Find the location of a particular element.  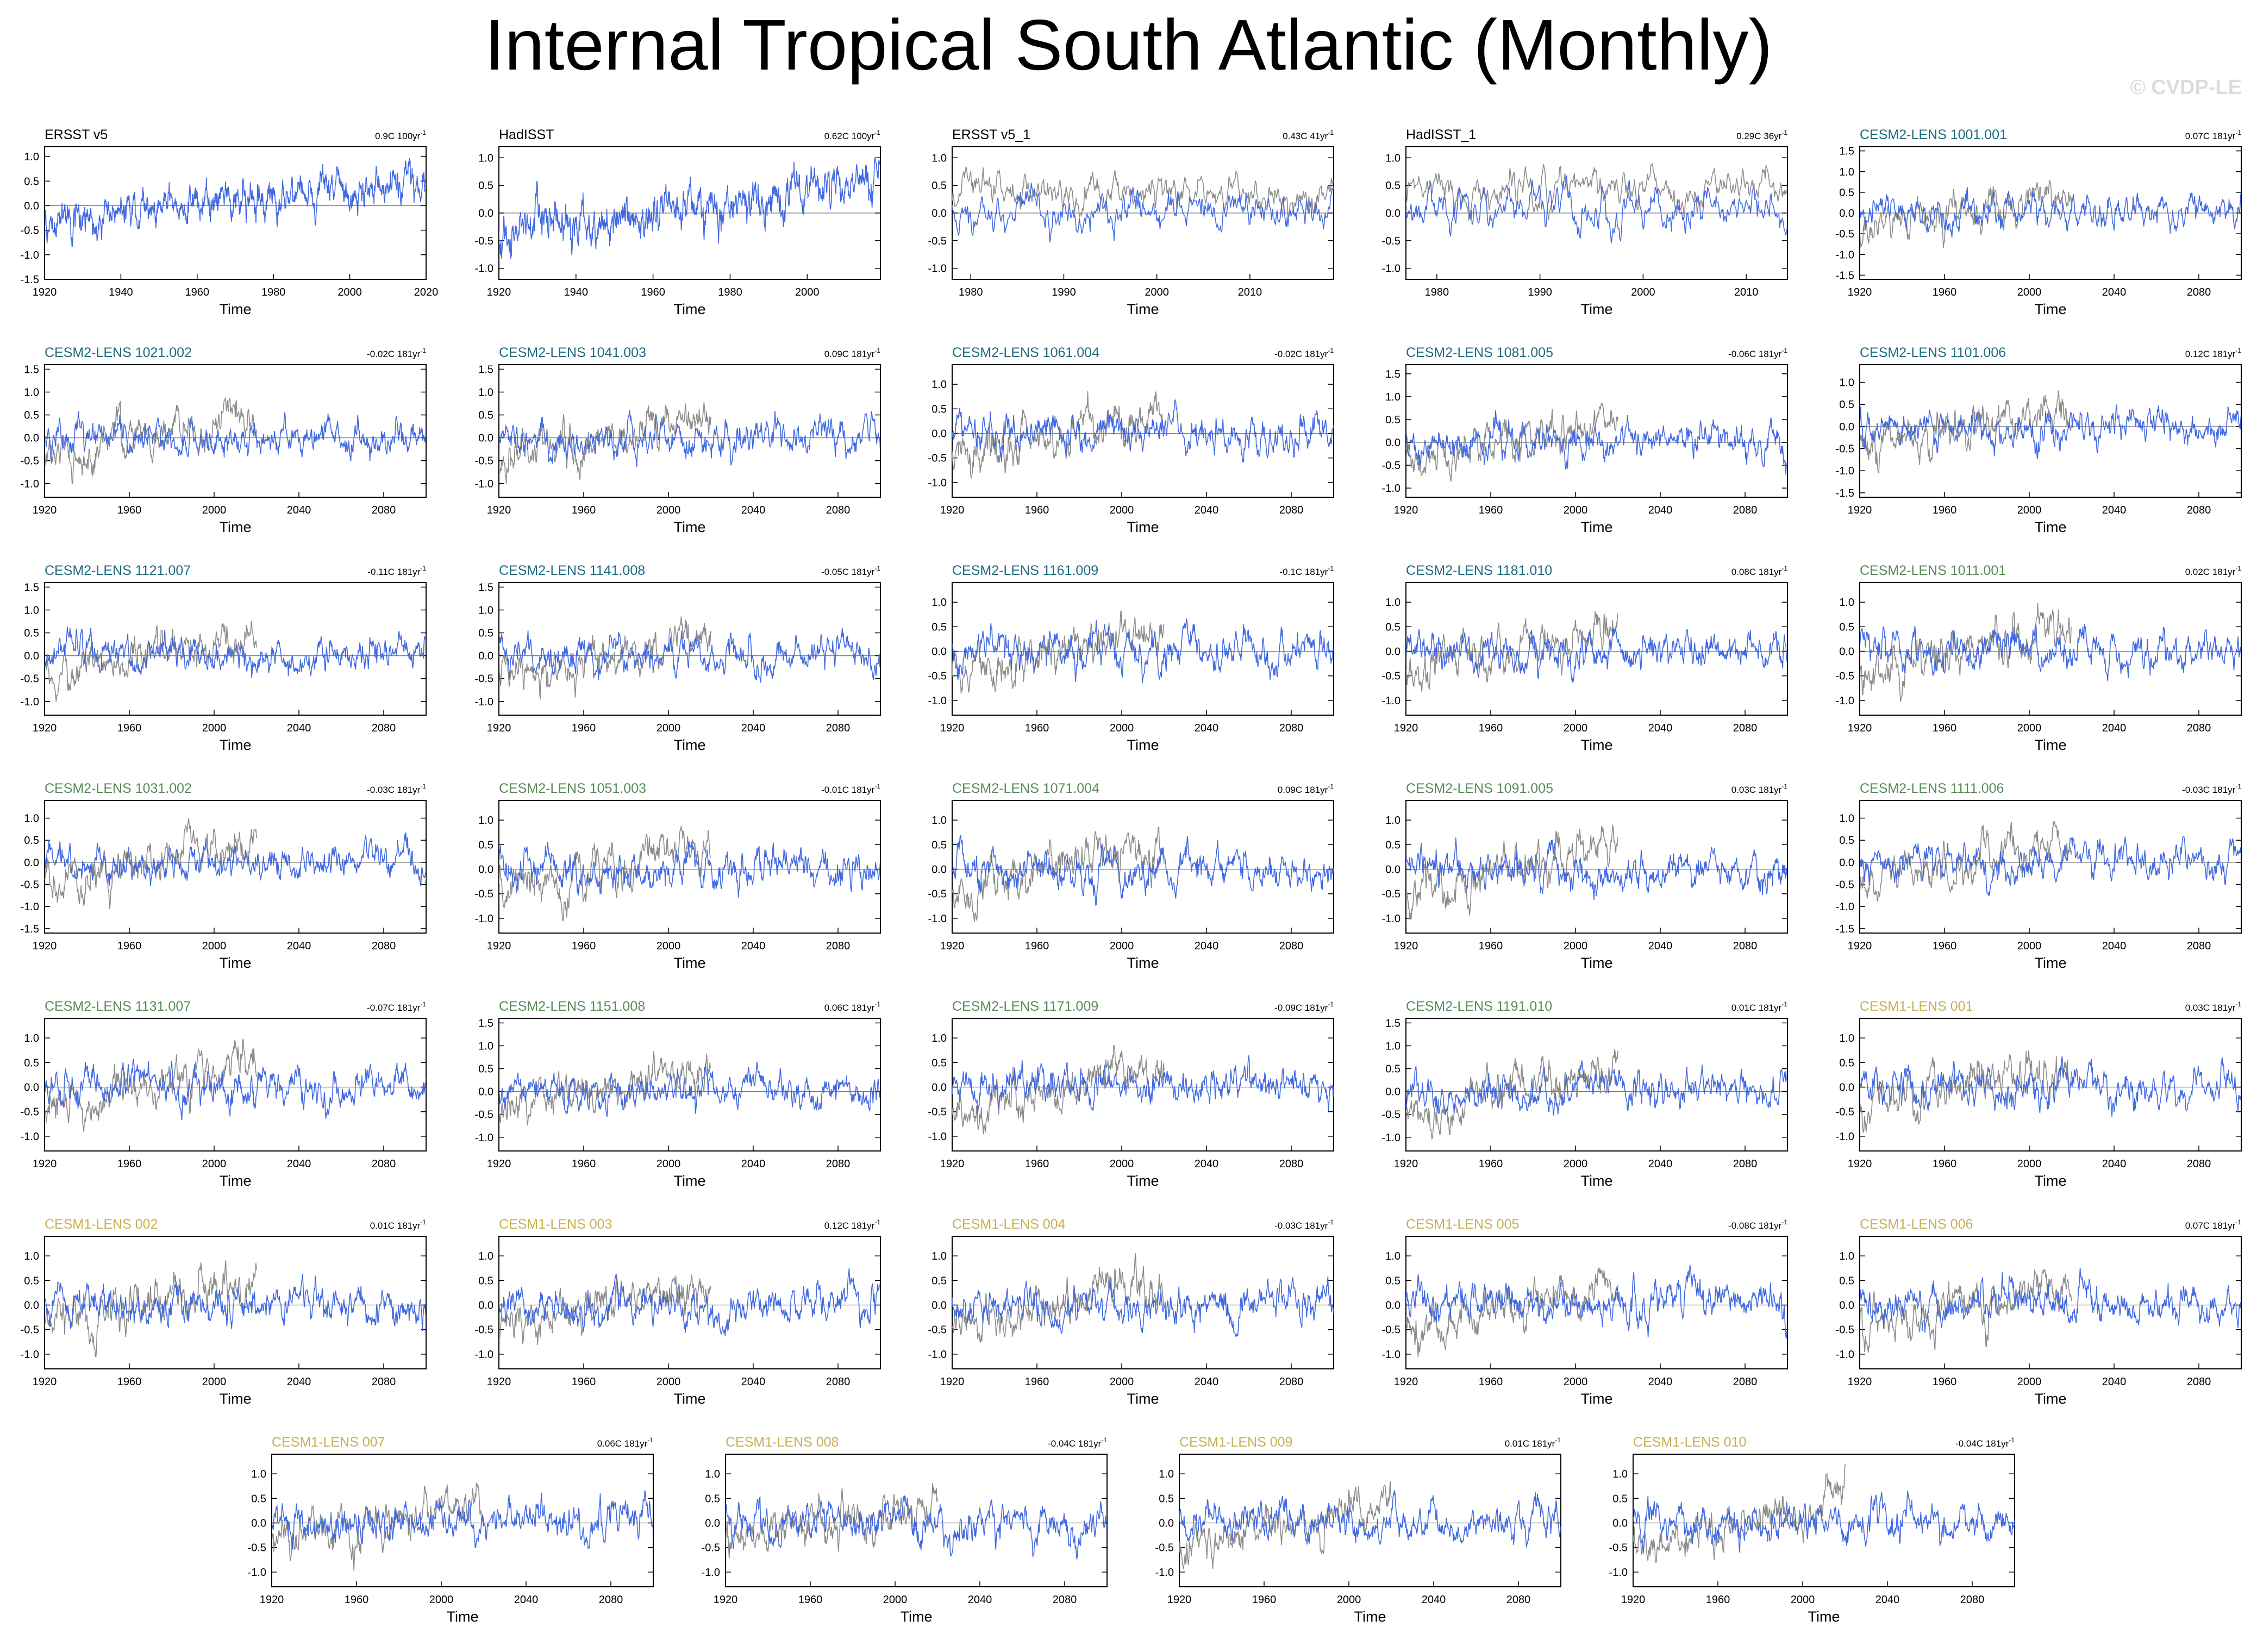

panel-title: CESM2-LENS 1051.003 is located at coordinates (573, 788).